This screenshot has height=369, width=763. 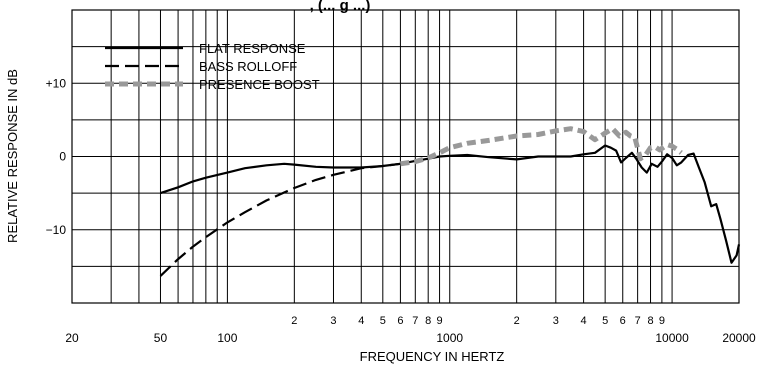 What do you see at coordinates (62, 157) in the screenshot?
I see `y-tick-label: 0` at bounding box center [62, 157].